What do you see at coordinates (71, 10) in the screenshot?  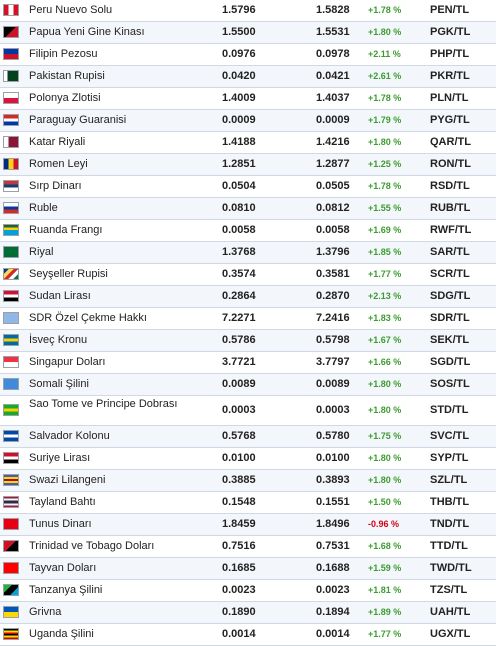 I see `currency-name: Peru Nuevo Solu` at bounding box center [71, 10].